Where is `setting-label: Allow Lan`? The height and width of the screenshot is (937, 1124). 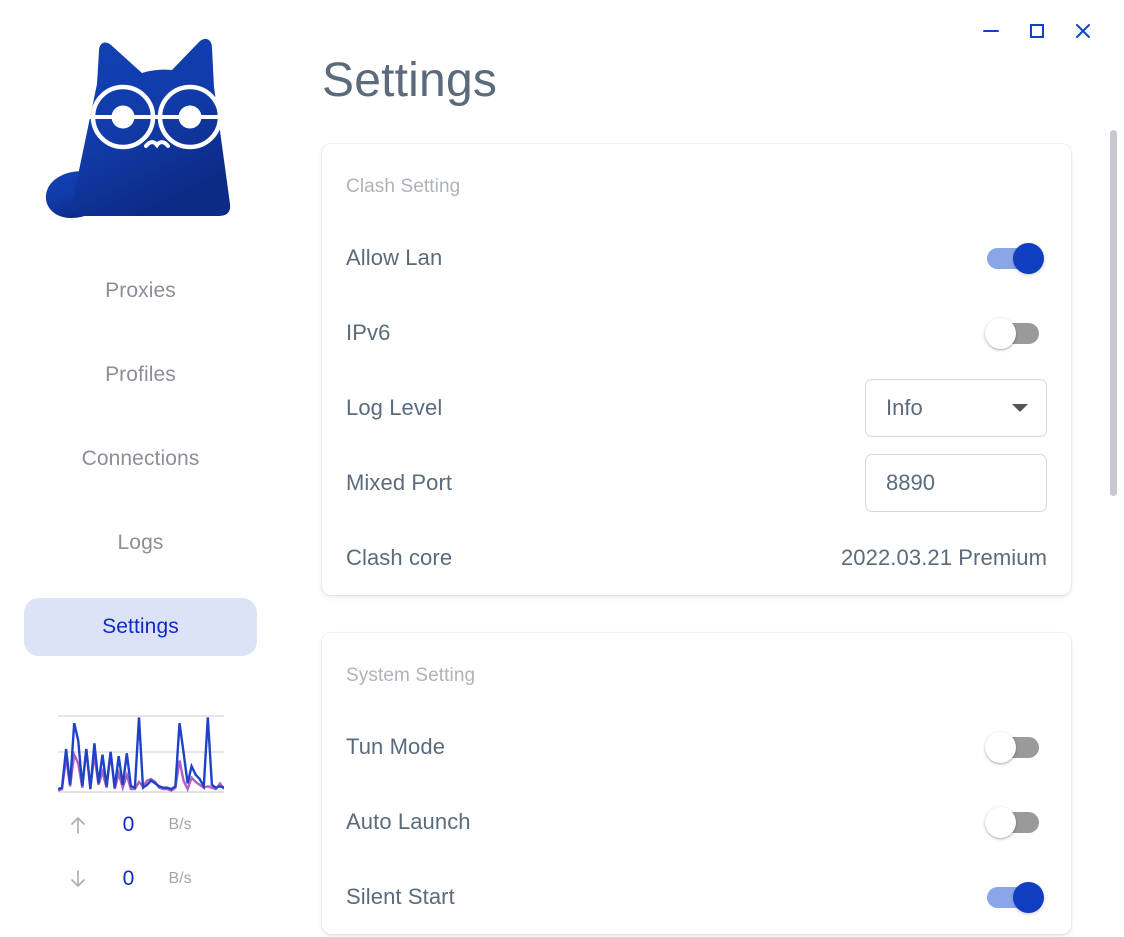
setting-label: Allow Lan is located at coordinates (394, 257).